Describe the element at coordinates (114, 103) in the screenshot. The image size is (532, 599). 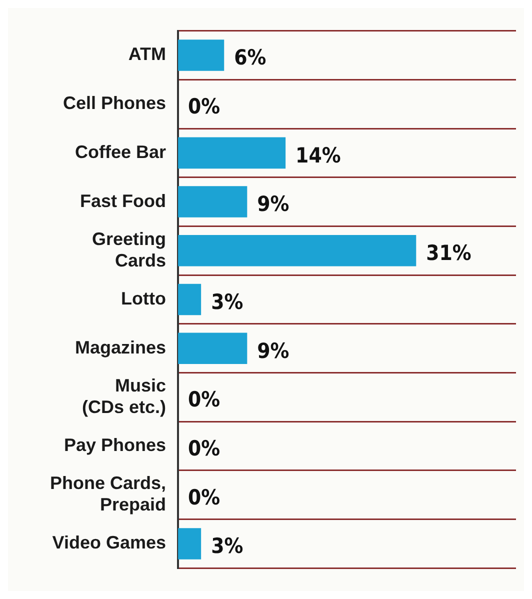
I see `y-tick-label: Cell Phones` at that location.